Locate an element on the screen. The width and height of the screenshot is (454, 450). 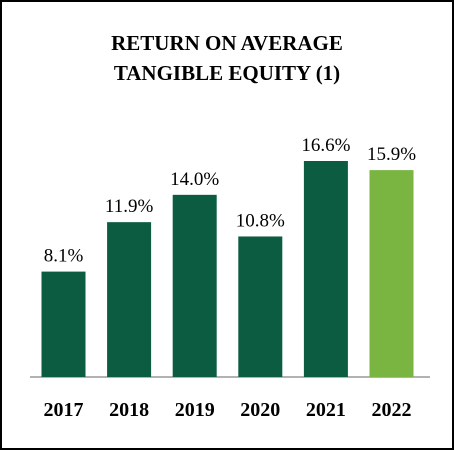
value-label: 11.9% is located at coordinates (129, 206).